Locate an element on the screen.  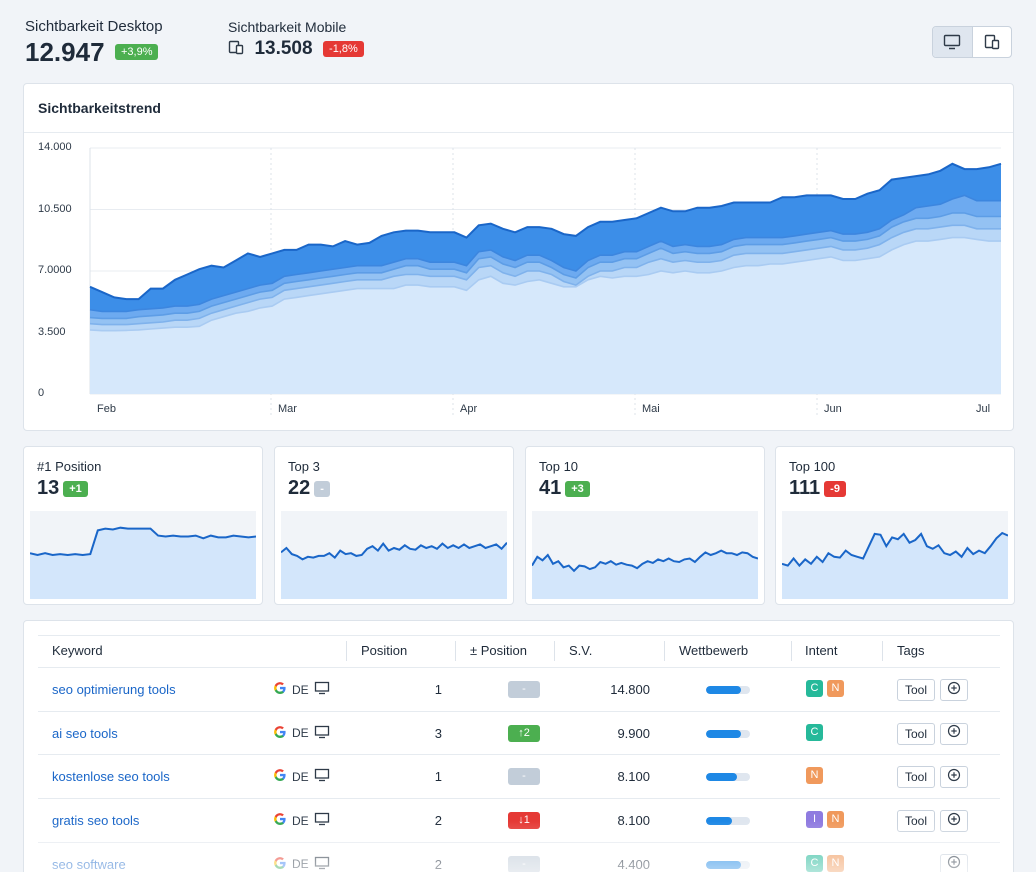
metric-label: Top 10 is located at coordinates (559, 466).